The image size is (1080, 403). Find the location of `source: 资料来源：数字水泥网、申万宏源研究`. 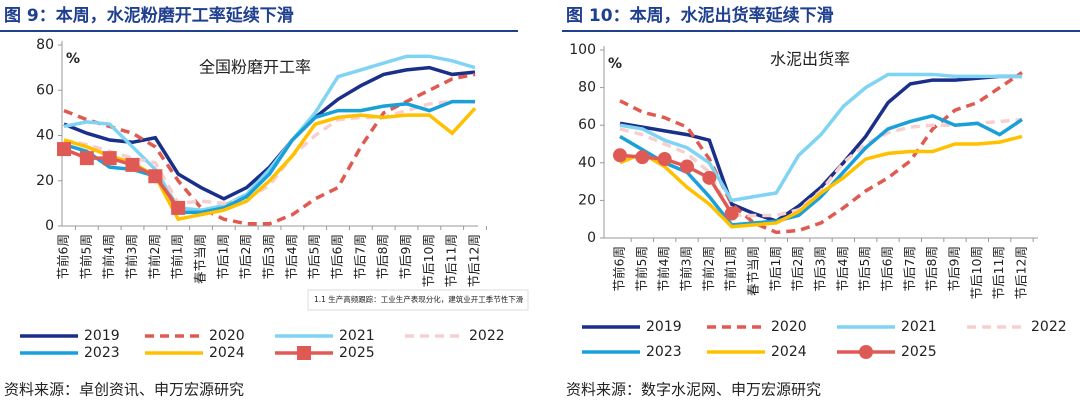

source: 资料来源：数字水泥网、申万宏源研究 is located at coordinates (693, 390).